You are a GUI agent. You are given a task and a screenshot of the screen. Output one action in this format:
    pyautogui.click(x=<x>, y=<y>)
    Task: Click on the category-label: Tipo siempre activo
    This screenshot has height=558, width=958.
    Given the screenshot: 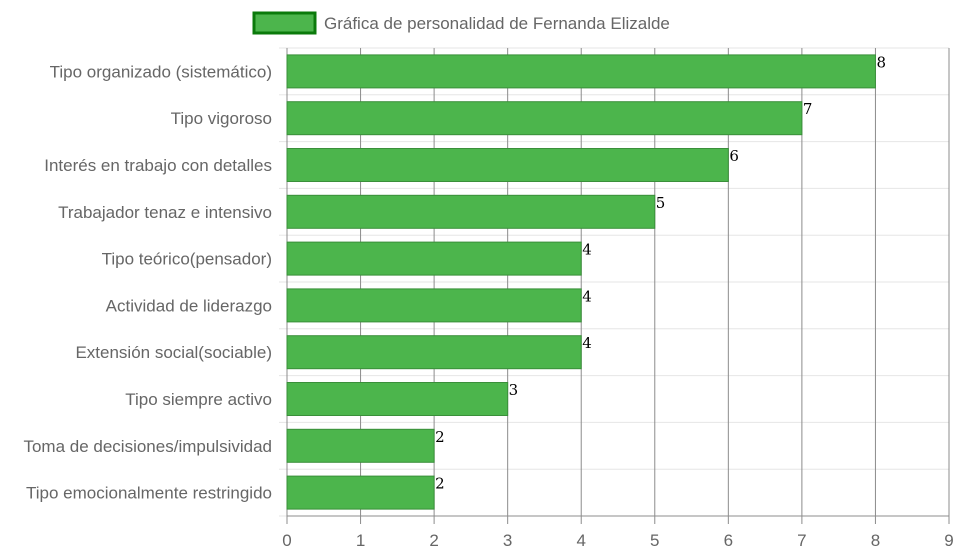 What is the action you would take?
    pyautogui.click(x=198, y=399)
    